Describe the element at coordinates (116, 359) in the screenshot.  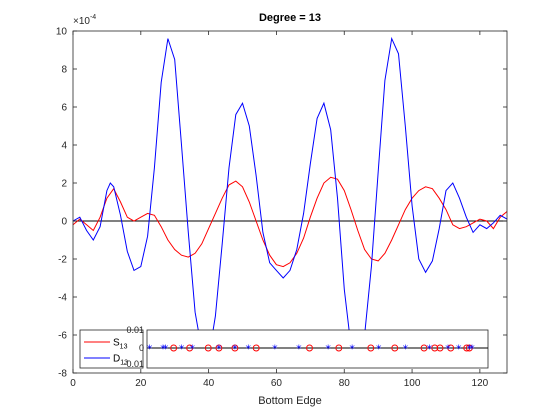
I see `legend-label-main: D` at that location.